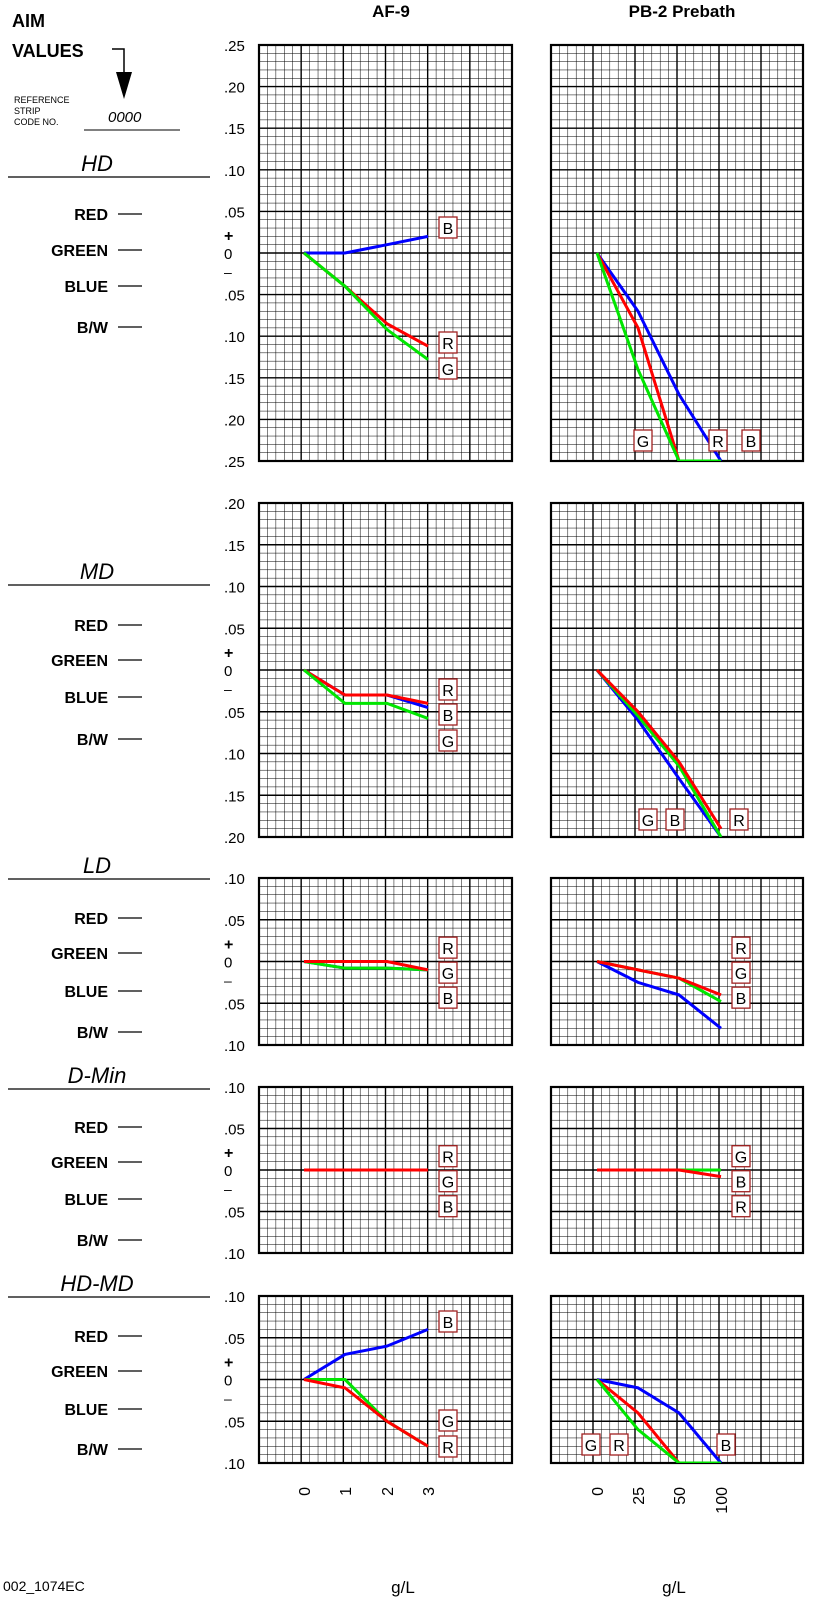 Image resolution: width=827 pixels, height=1611 pixels. What do you see at coordinates (722, 1500) in the screenshot?
I see `x-tick-label: 100` at bounding box center [722, 1500].